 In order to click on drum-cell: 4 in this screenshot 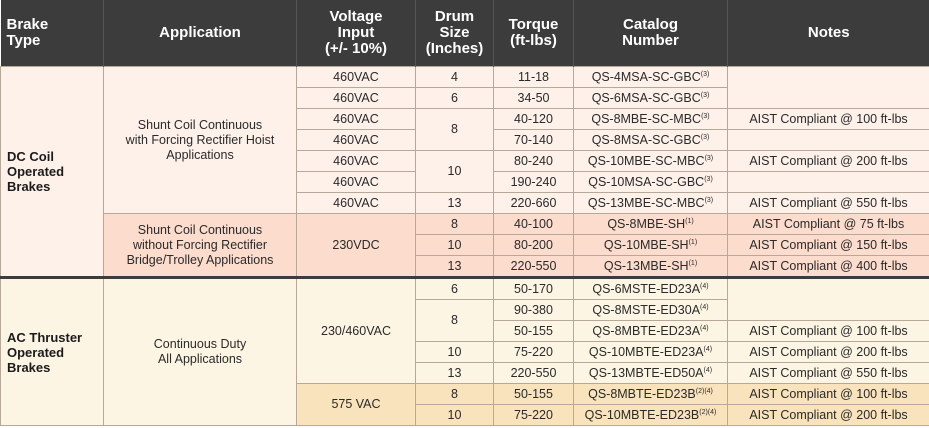, I will do `click(454, 77)`.